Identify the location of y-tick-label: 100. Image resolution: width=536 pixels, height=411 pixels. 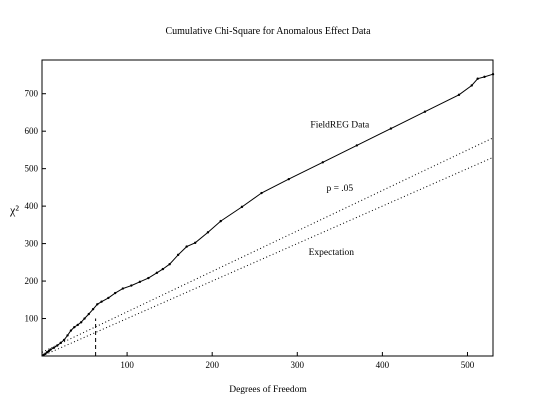
(32, 319).